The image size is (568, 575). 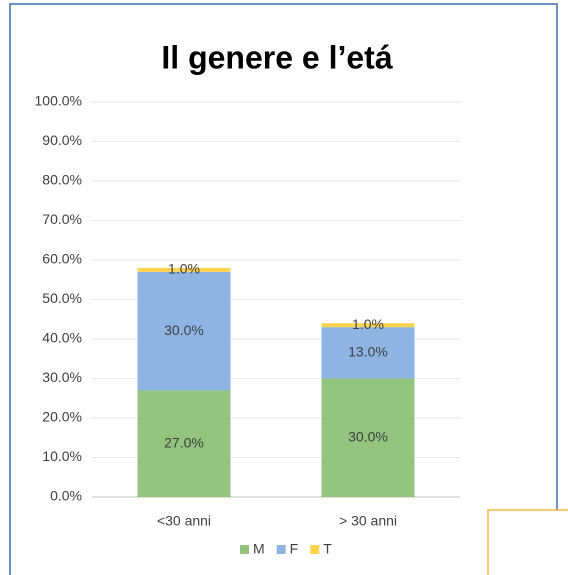 I want to click on y-tick-label: 70.0%, so click(x=62, y=219).